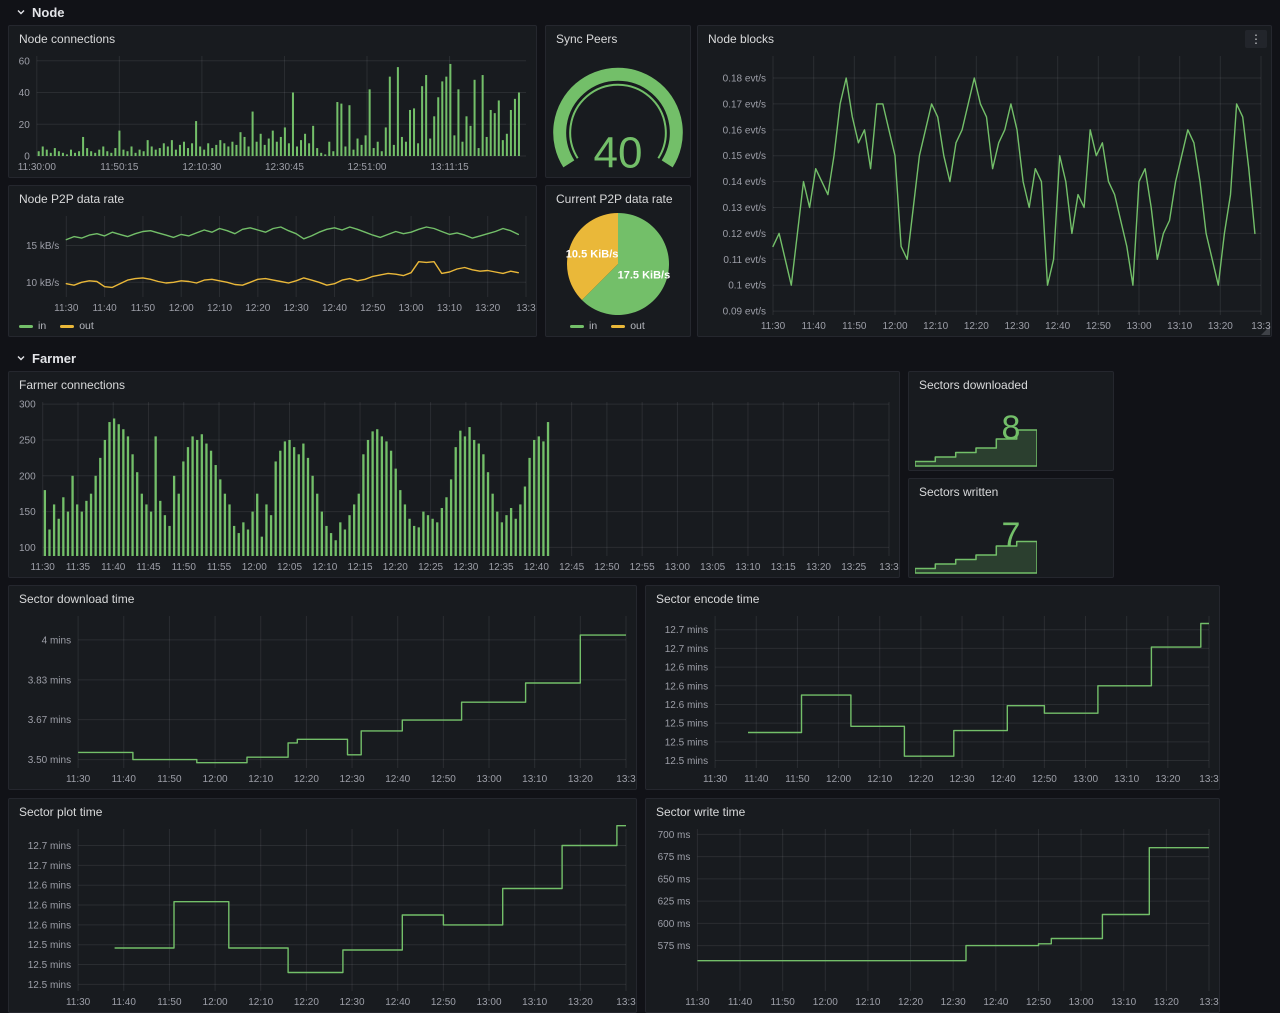 Image resolution: width=1280 pixels, height=1013 pixels. I want to click on svg-text: 17.5 KiB/s, so click(644, 276).